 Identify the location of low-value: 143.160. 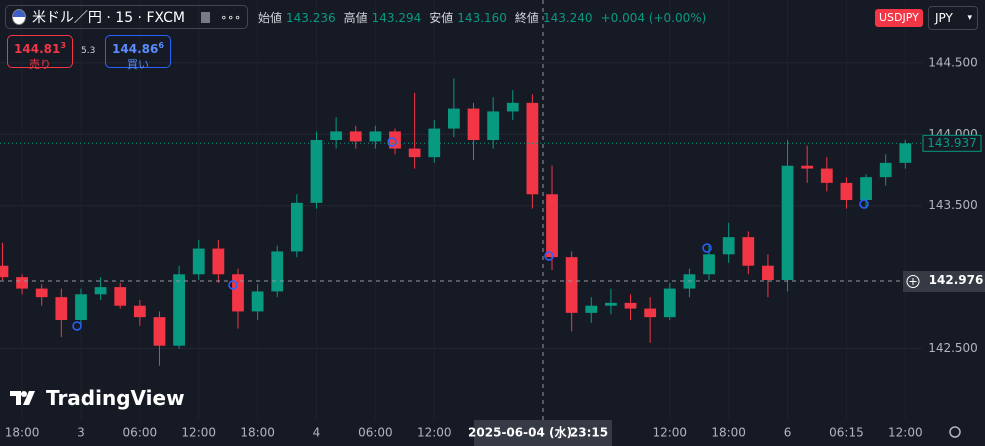
(482, 17).